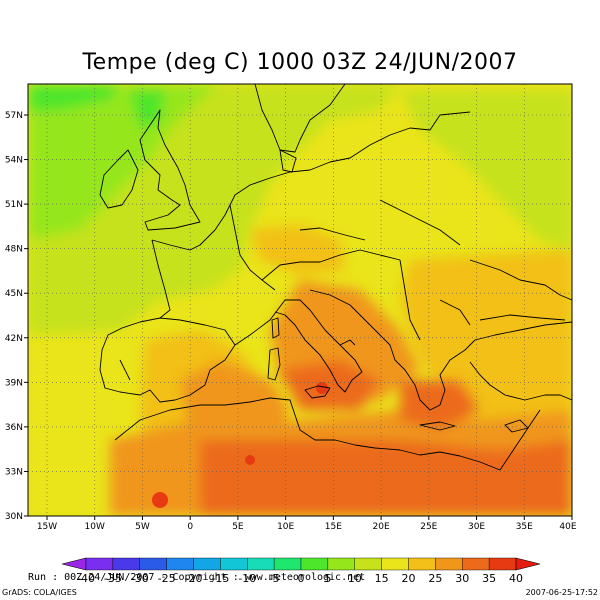 This screenshot has width=600, height=600. What do you see at coordinates (561, 592) in the screenshot?
I see `timestamp: 2007-06-25-17:52` at bounding box center [561, 592].